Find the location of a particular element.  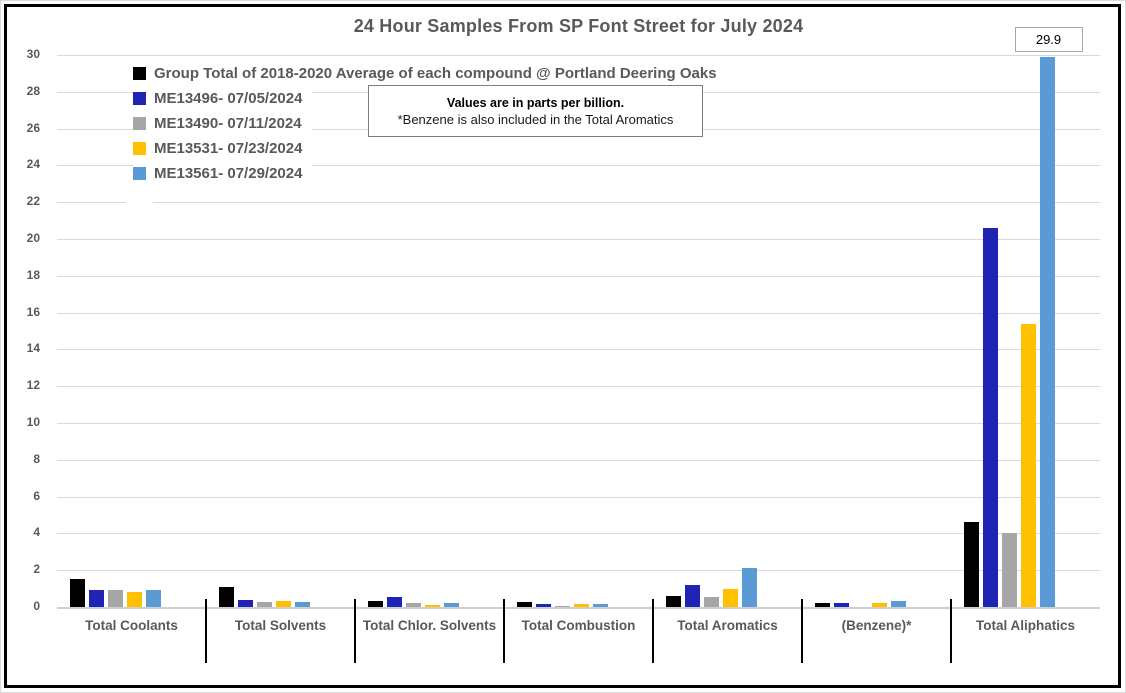

legend-label: ME13496- 07/05/2024 is located at coordinates (228, 98).